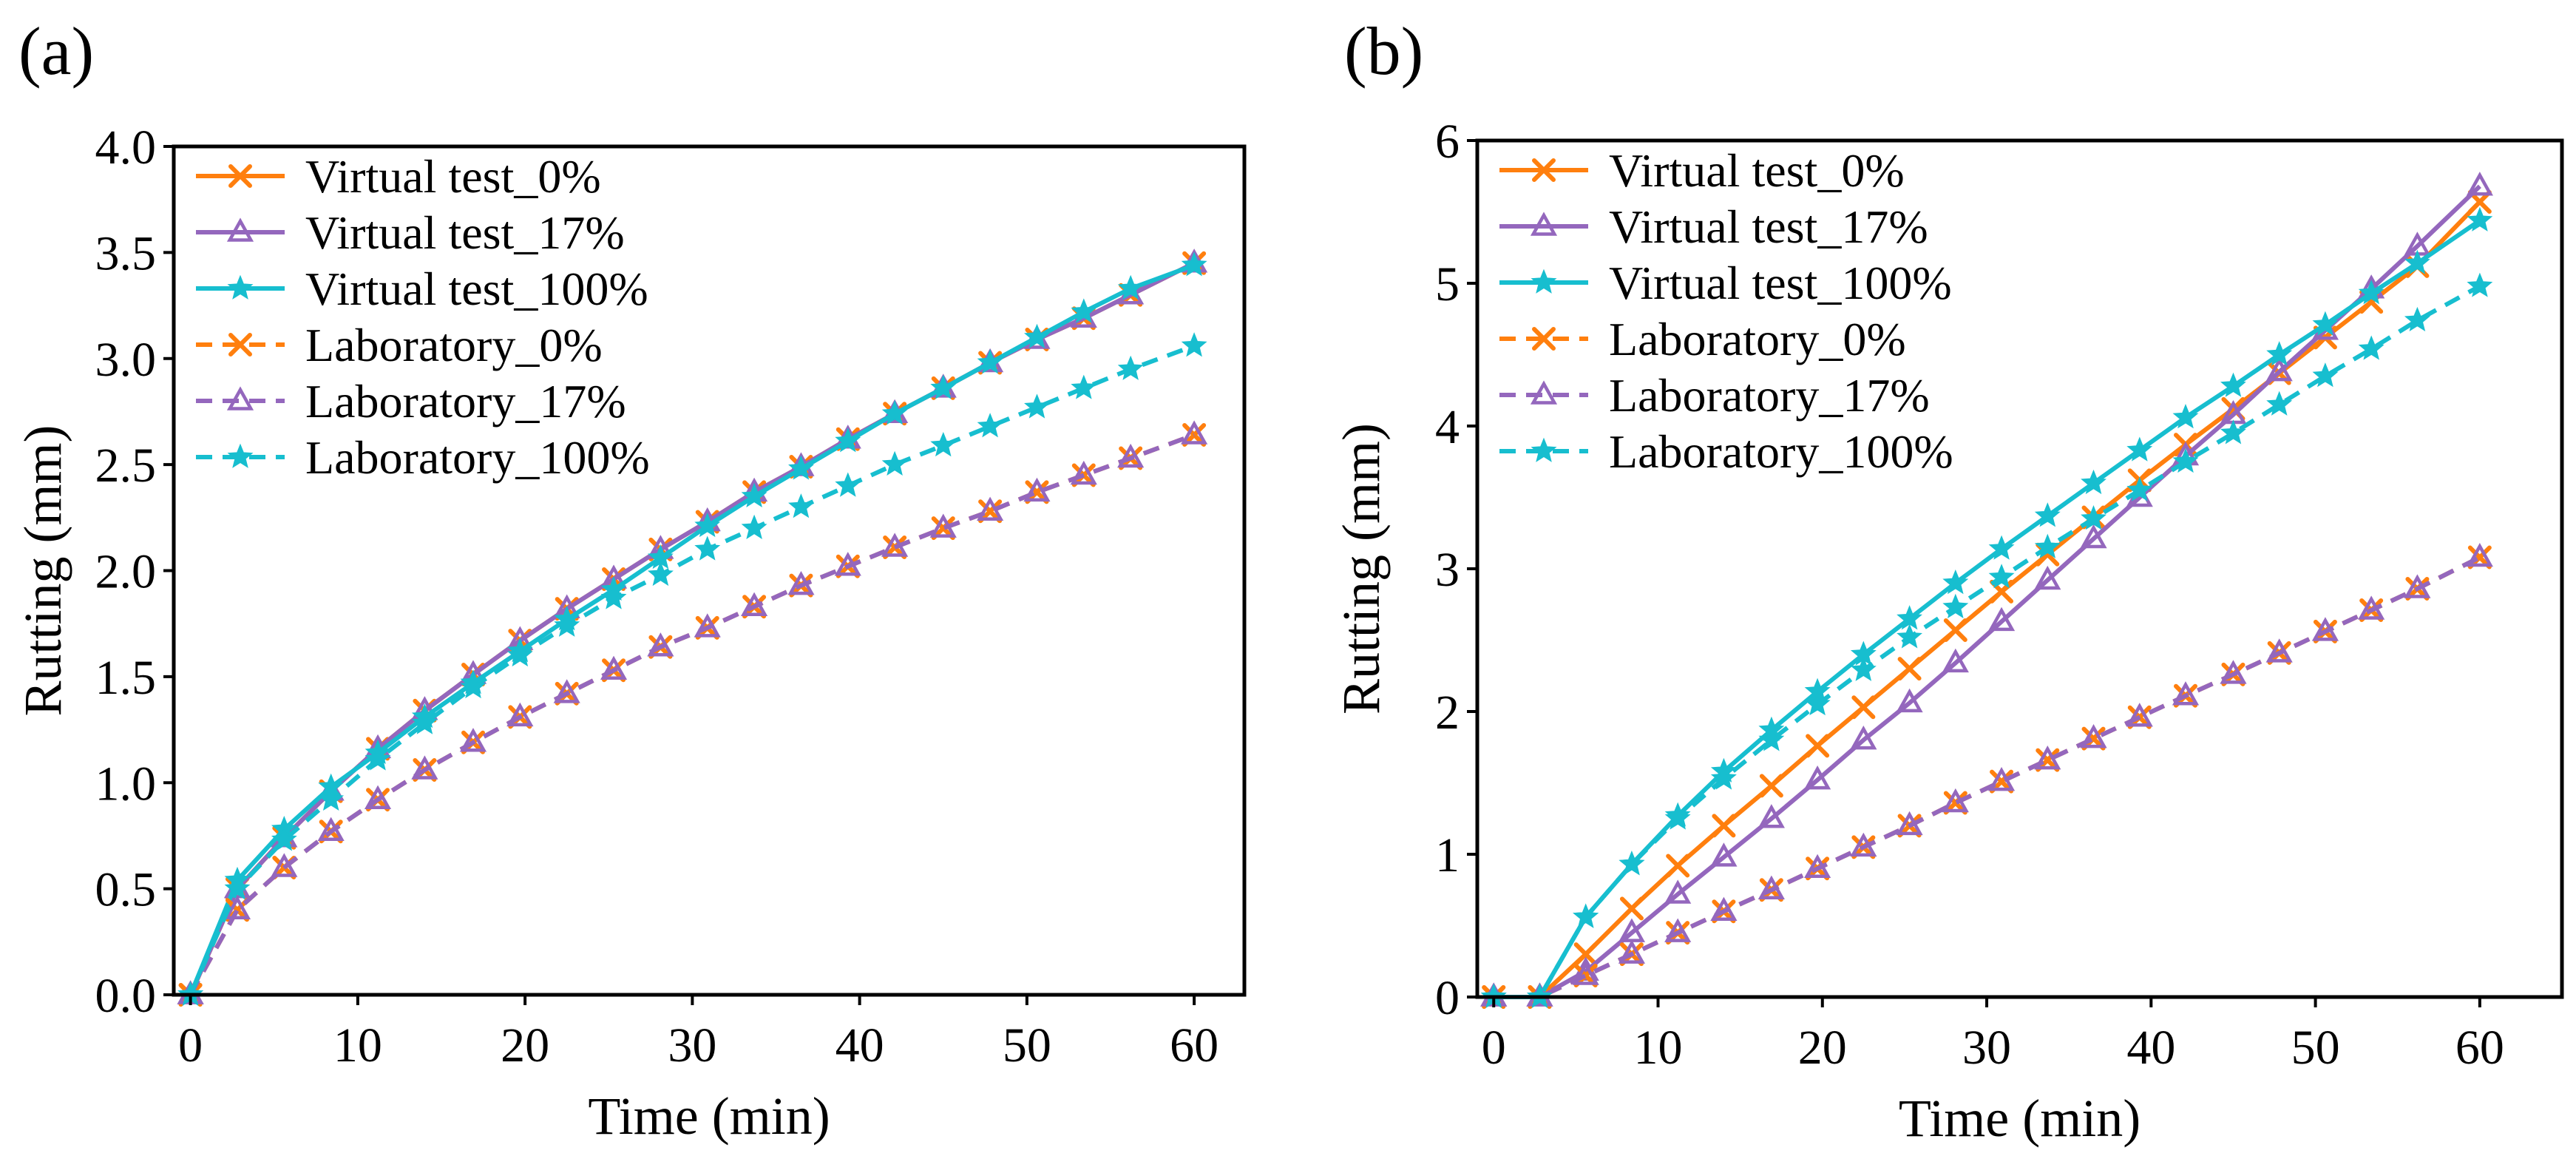  I want to click on x-tick-label: 30, so click(1986, 1048).